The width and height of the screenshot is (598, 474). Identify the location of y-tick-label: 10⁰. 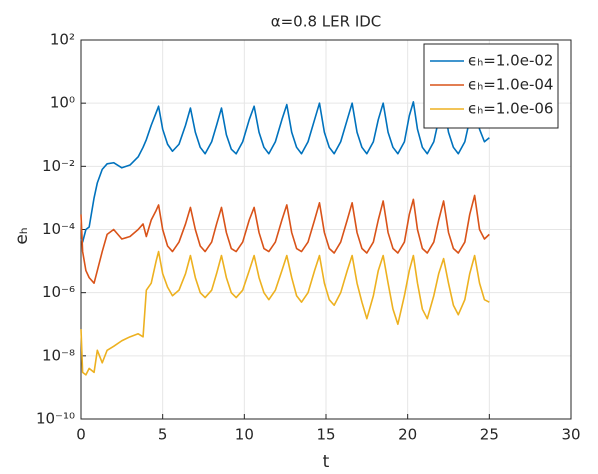
(62, 103).